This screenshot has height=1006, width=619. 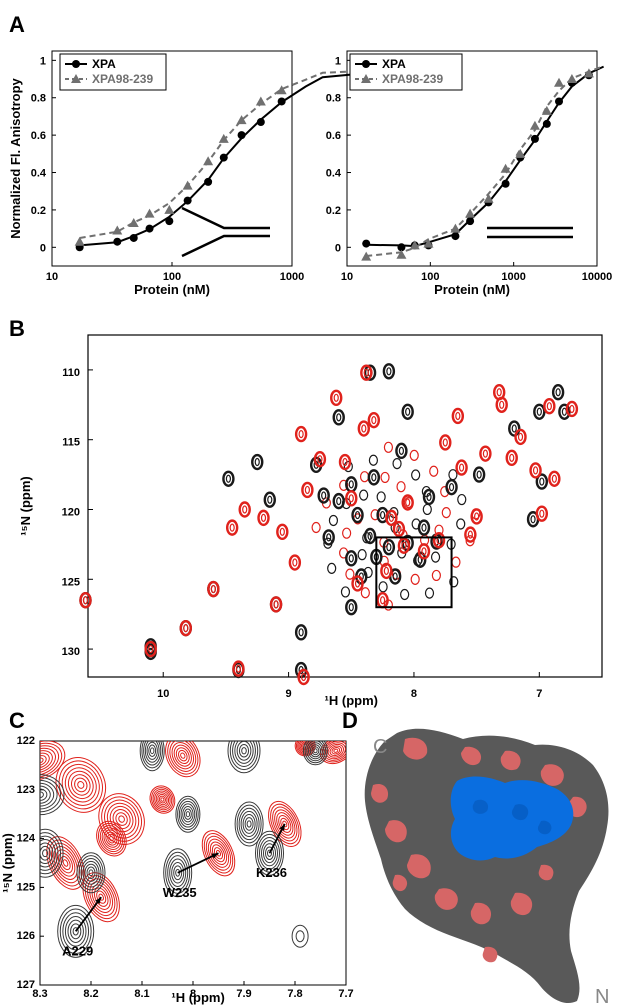 What do you see at coordinates (77, 950) in the screenshot?
I see `peak-label-a229: A229` at bounding box center [77, 950].